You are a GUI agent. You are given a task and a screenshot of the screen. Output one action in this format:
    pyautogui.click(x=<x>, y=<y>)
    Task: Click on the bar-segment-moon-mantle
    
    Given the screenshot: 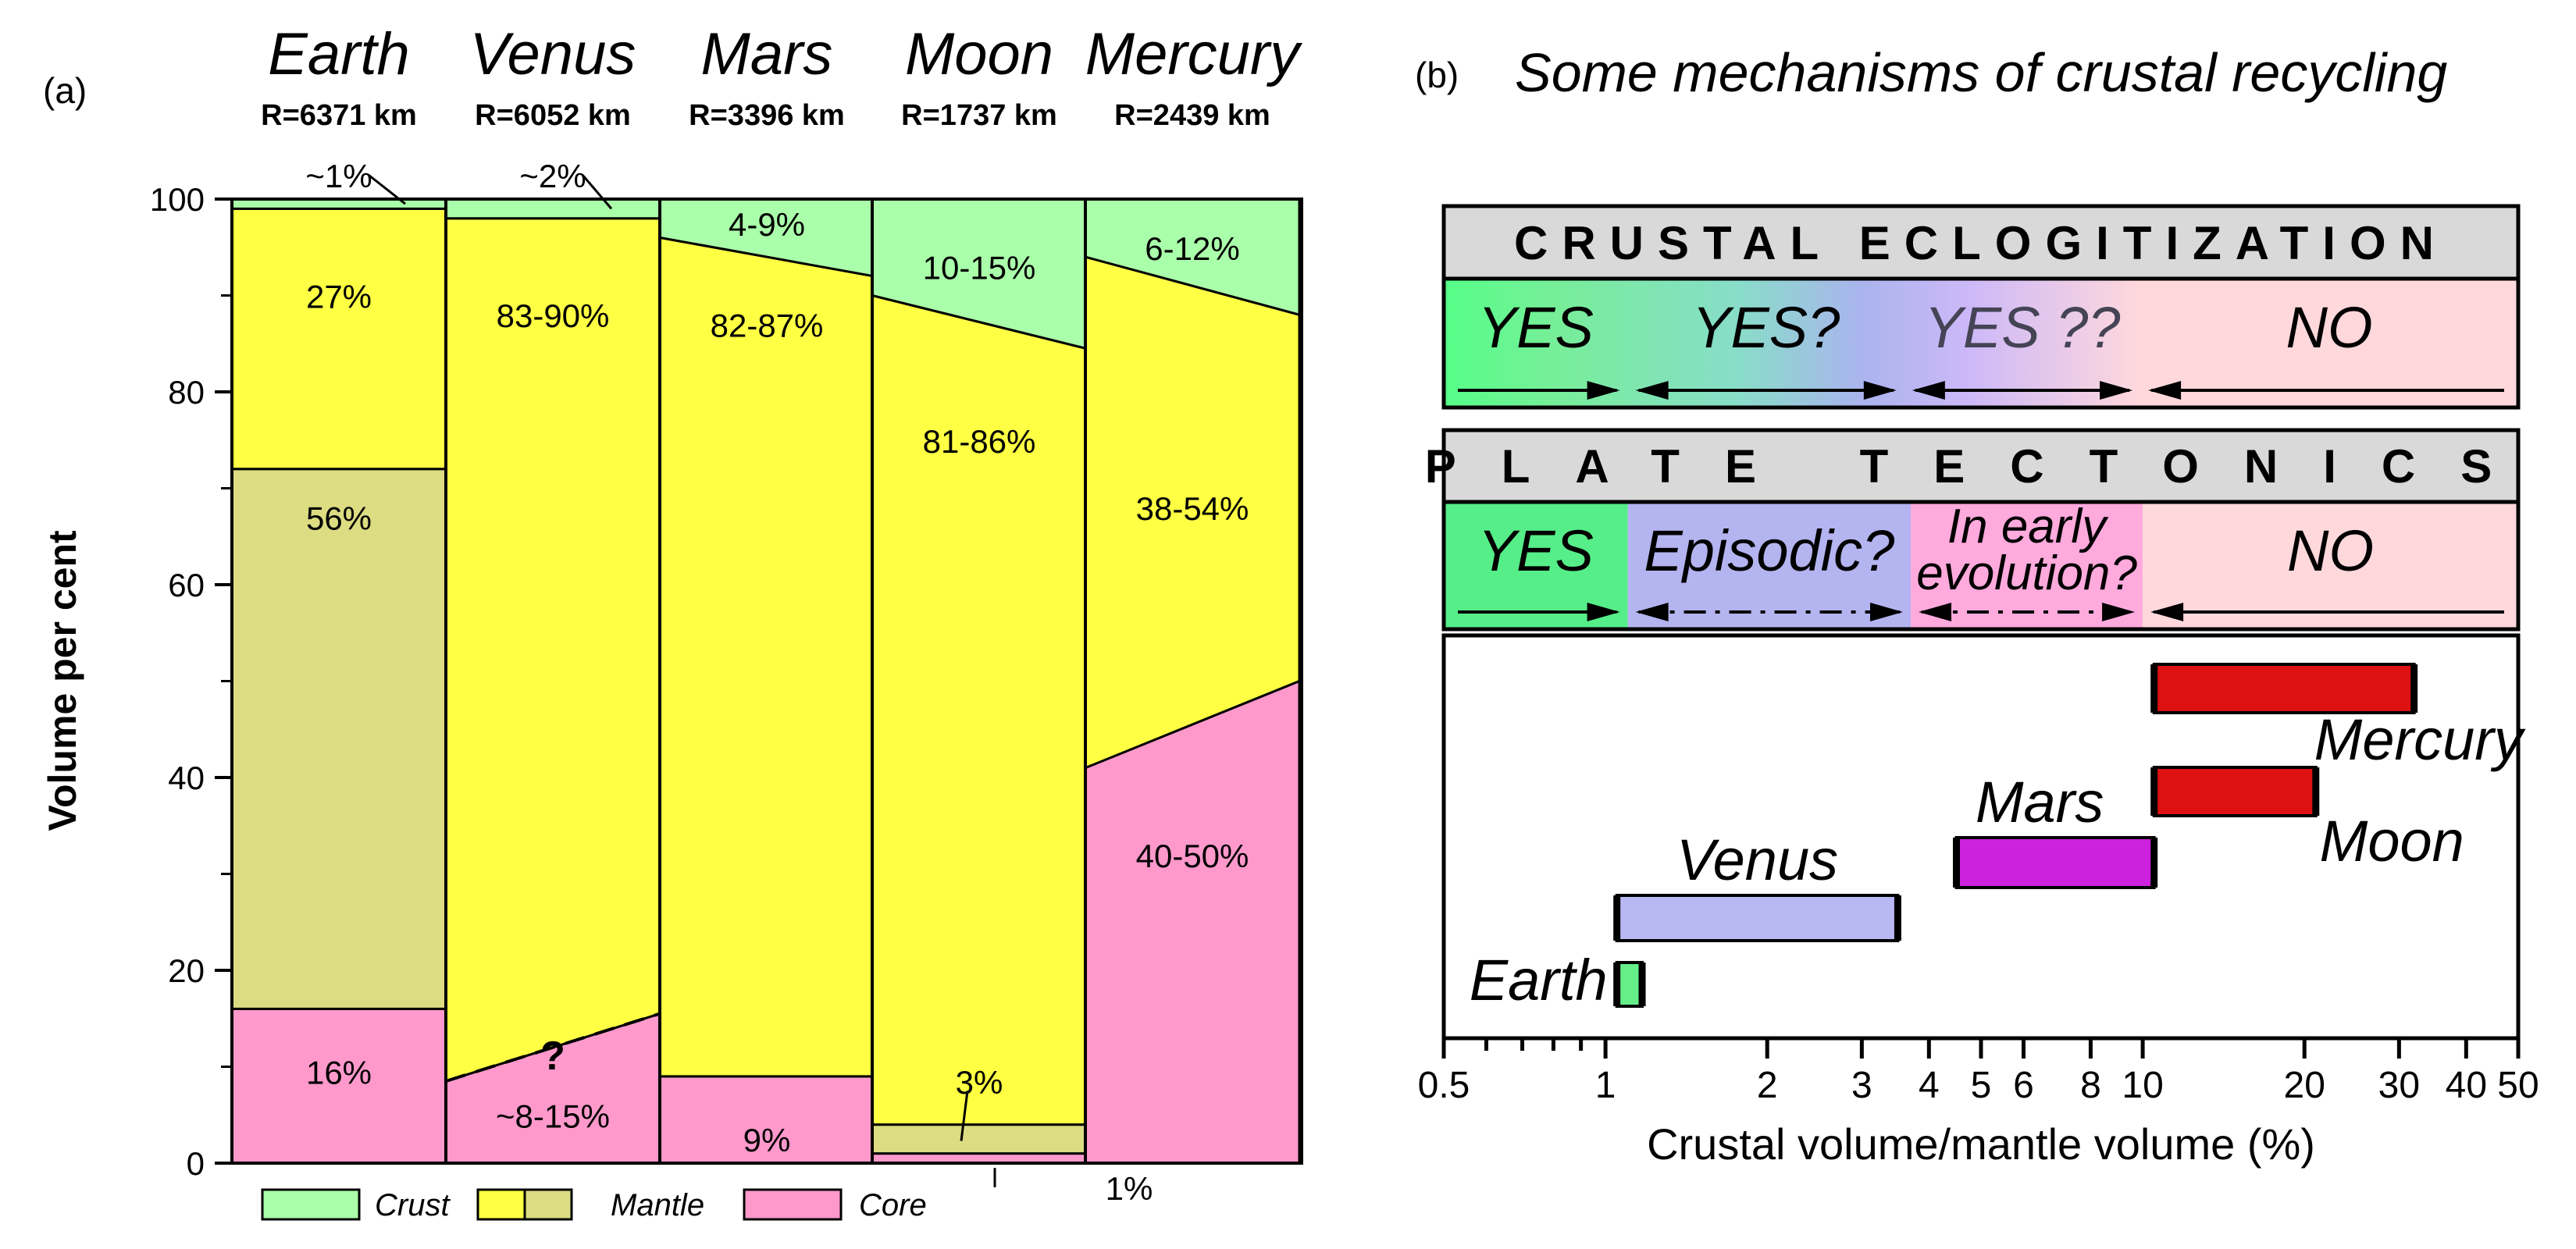 What is the action you would take?
    pyautogui.click(x=979, y=710)
    